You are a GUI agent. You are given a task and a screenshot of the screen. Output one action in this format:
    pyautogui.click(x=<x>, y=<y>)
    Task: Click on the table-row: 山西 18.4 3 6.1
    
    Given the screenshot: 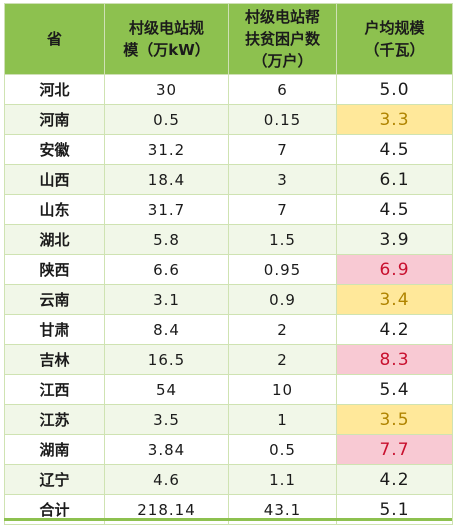 What is the action you would take?
    pyautogui.click(x=228, y=179)
    